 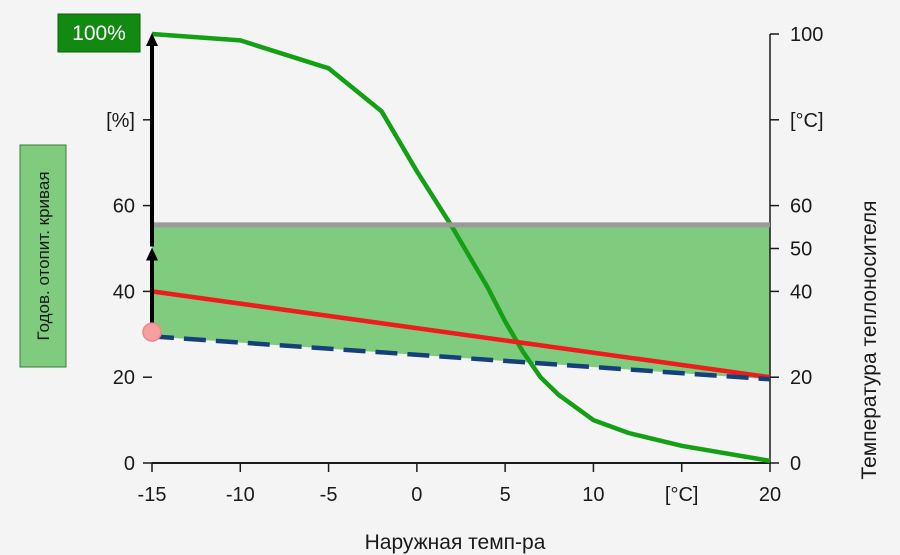 I want to click on right-tick-label: 100, so click(x=806, y=35).